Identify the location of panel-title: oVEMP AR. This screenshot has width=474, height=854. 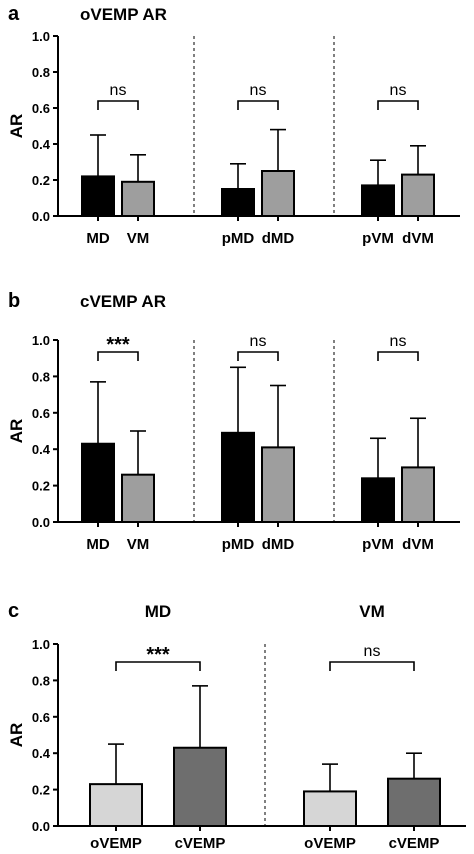
(123, 14).